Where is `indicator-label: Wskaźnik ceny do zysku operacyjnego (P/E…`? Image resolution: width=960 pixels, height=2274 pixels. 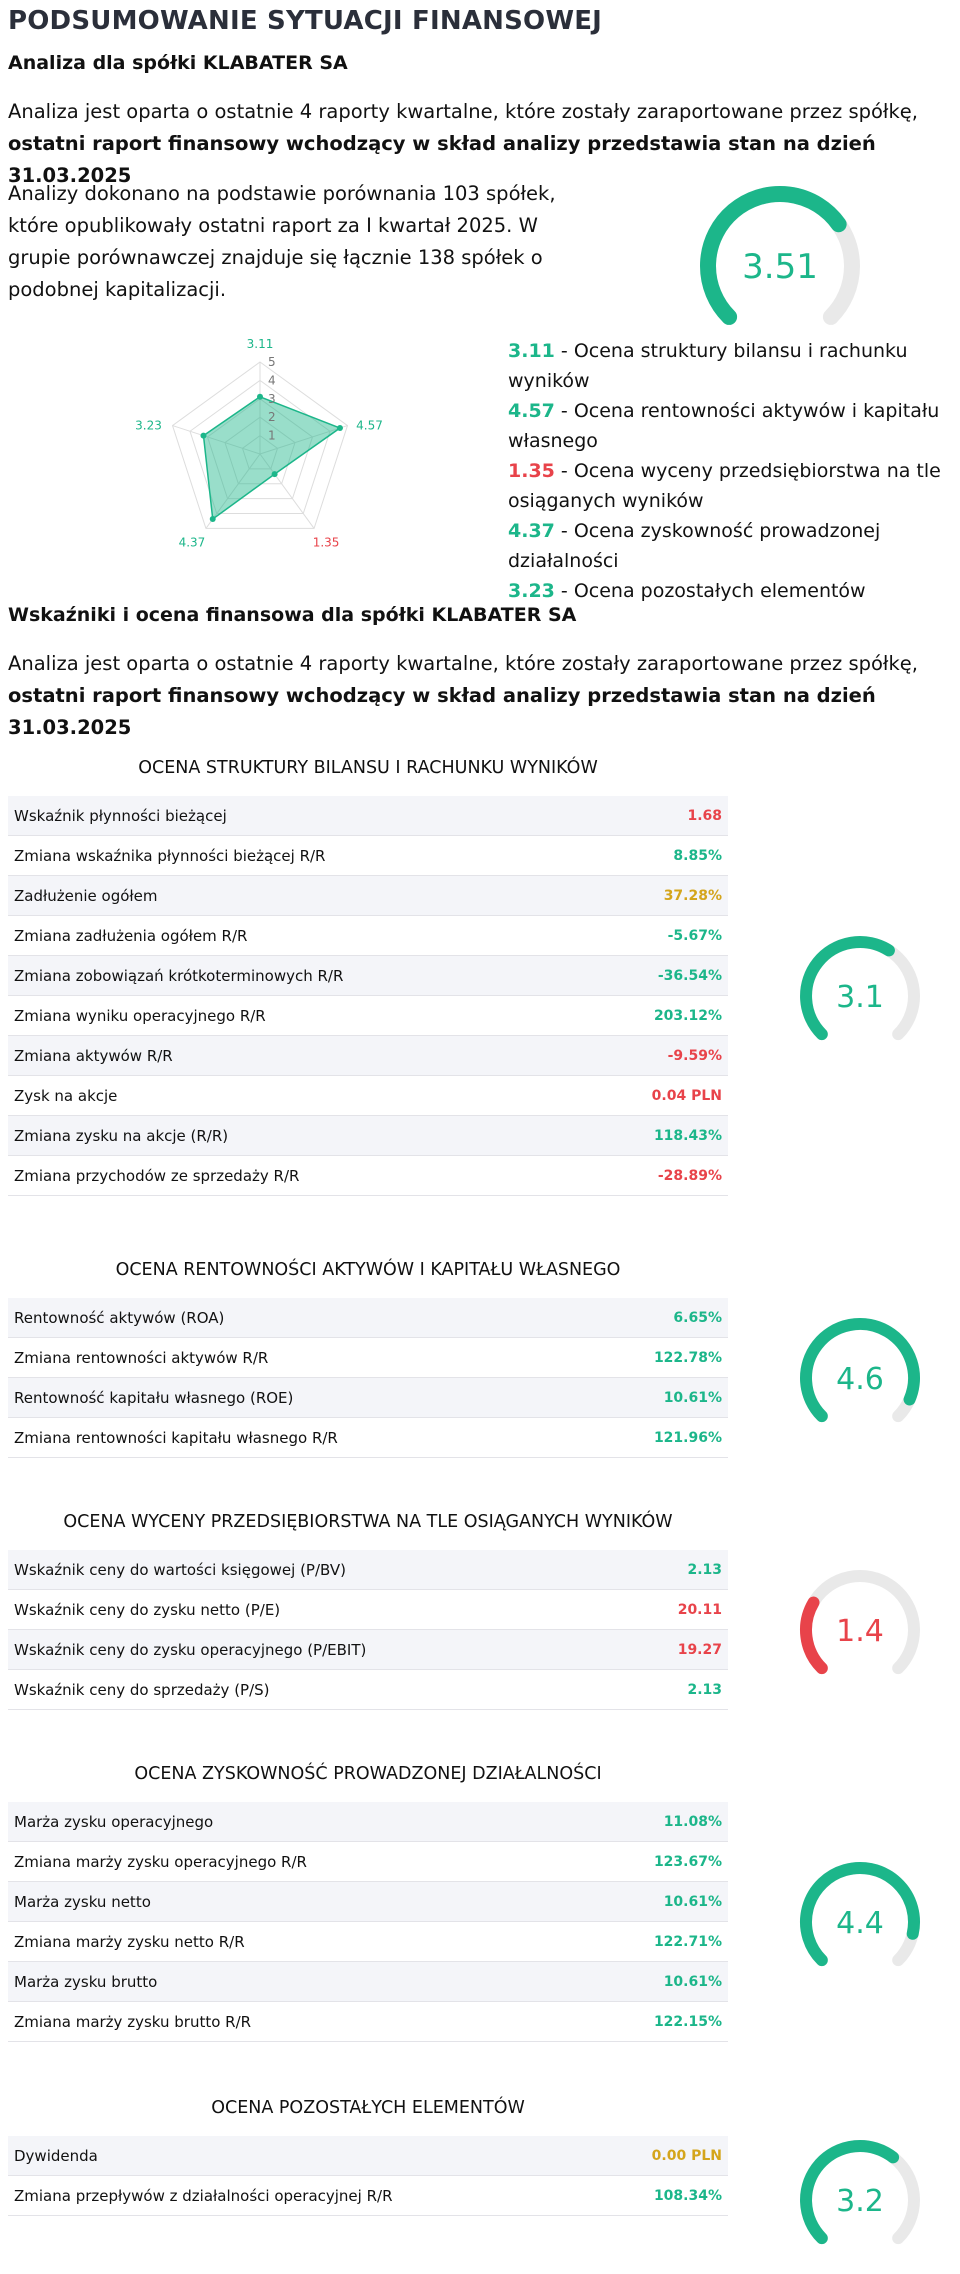
indicator-label: Wskaźnik ceny do zysku operacyjnego (P/E… is located at coordinates (190, 1649).